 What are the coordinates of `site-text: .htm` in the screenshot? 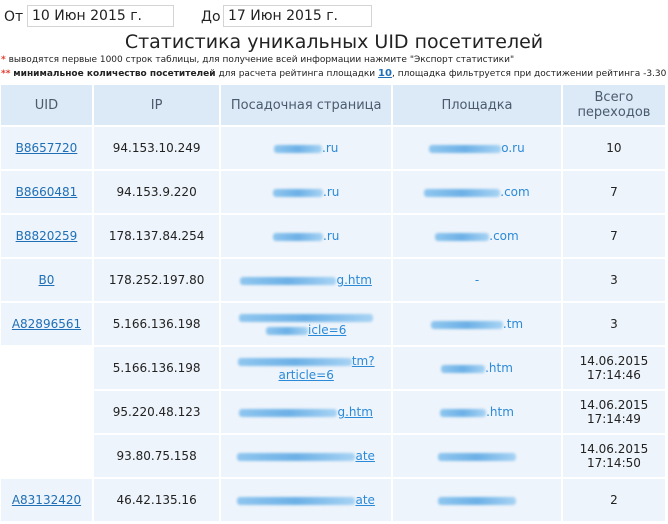 It's located at (499, 368).